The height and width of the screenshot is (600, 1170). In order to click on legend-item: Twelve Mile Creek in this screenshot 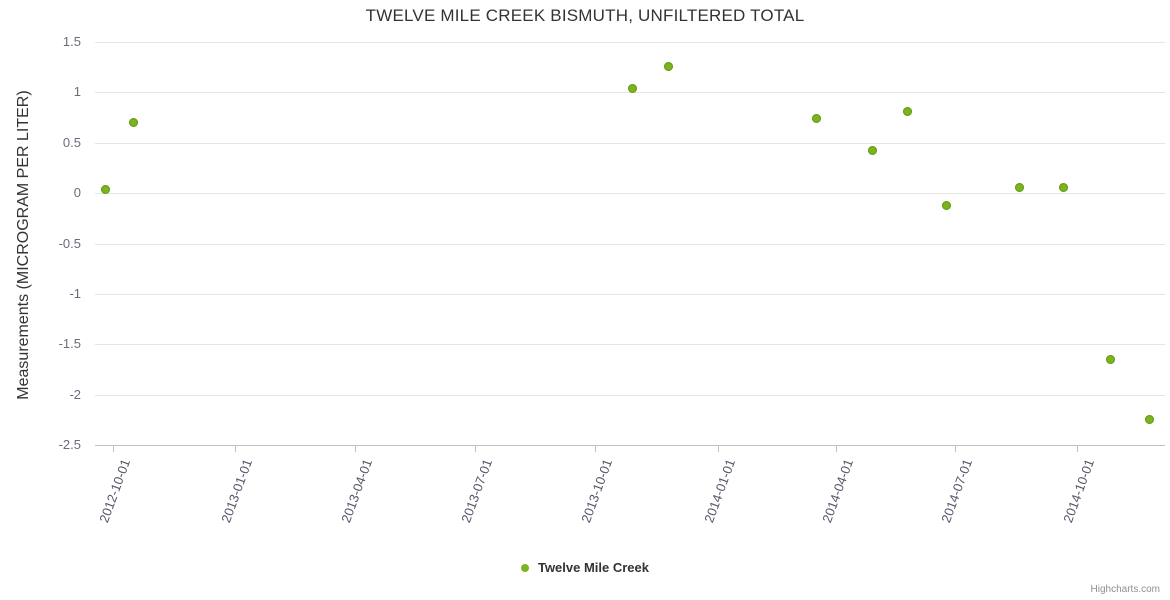, I will do `click(585, 567)`.